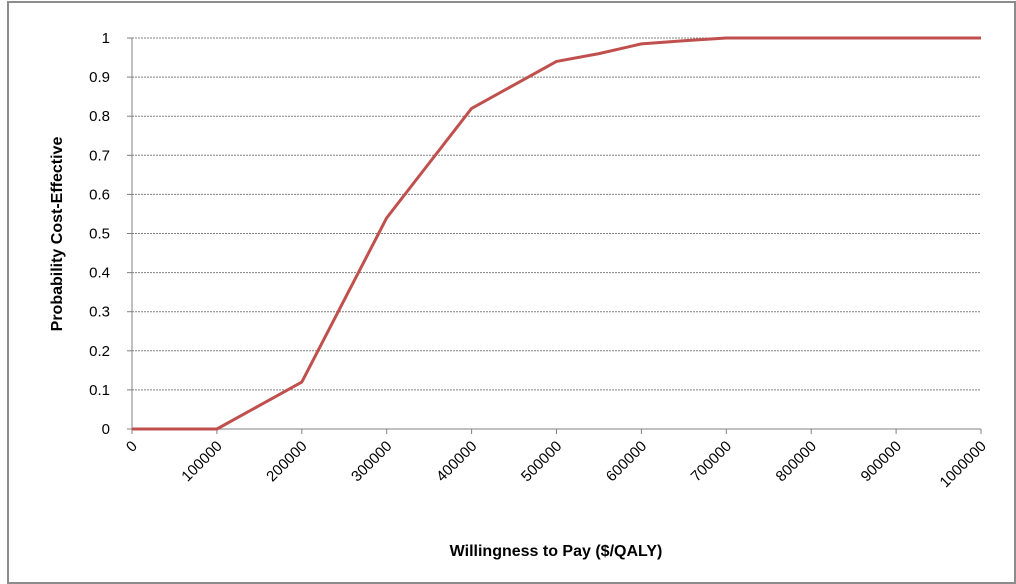 The height and width of the screenshot is (584, 1016). Describe the element at coordinates (99, 116) in the screenshot. I see `y-tick-label: 0.8` at that location.